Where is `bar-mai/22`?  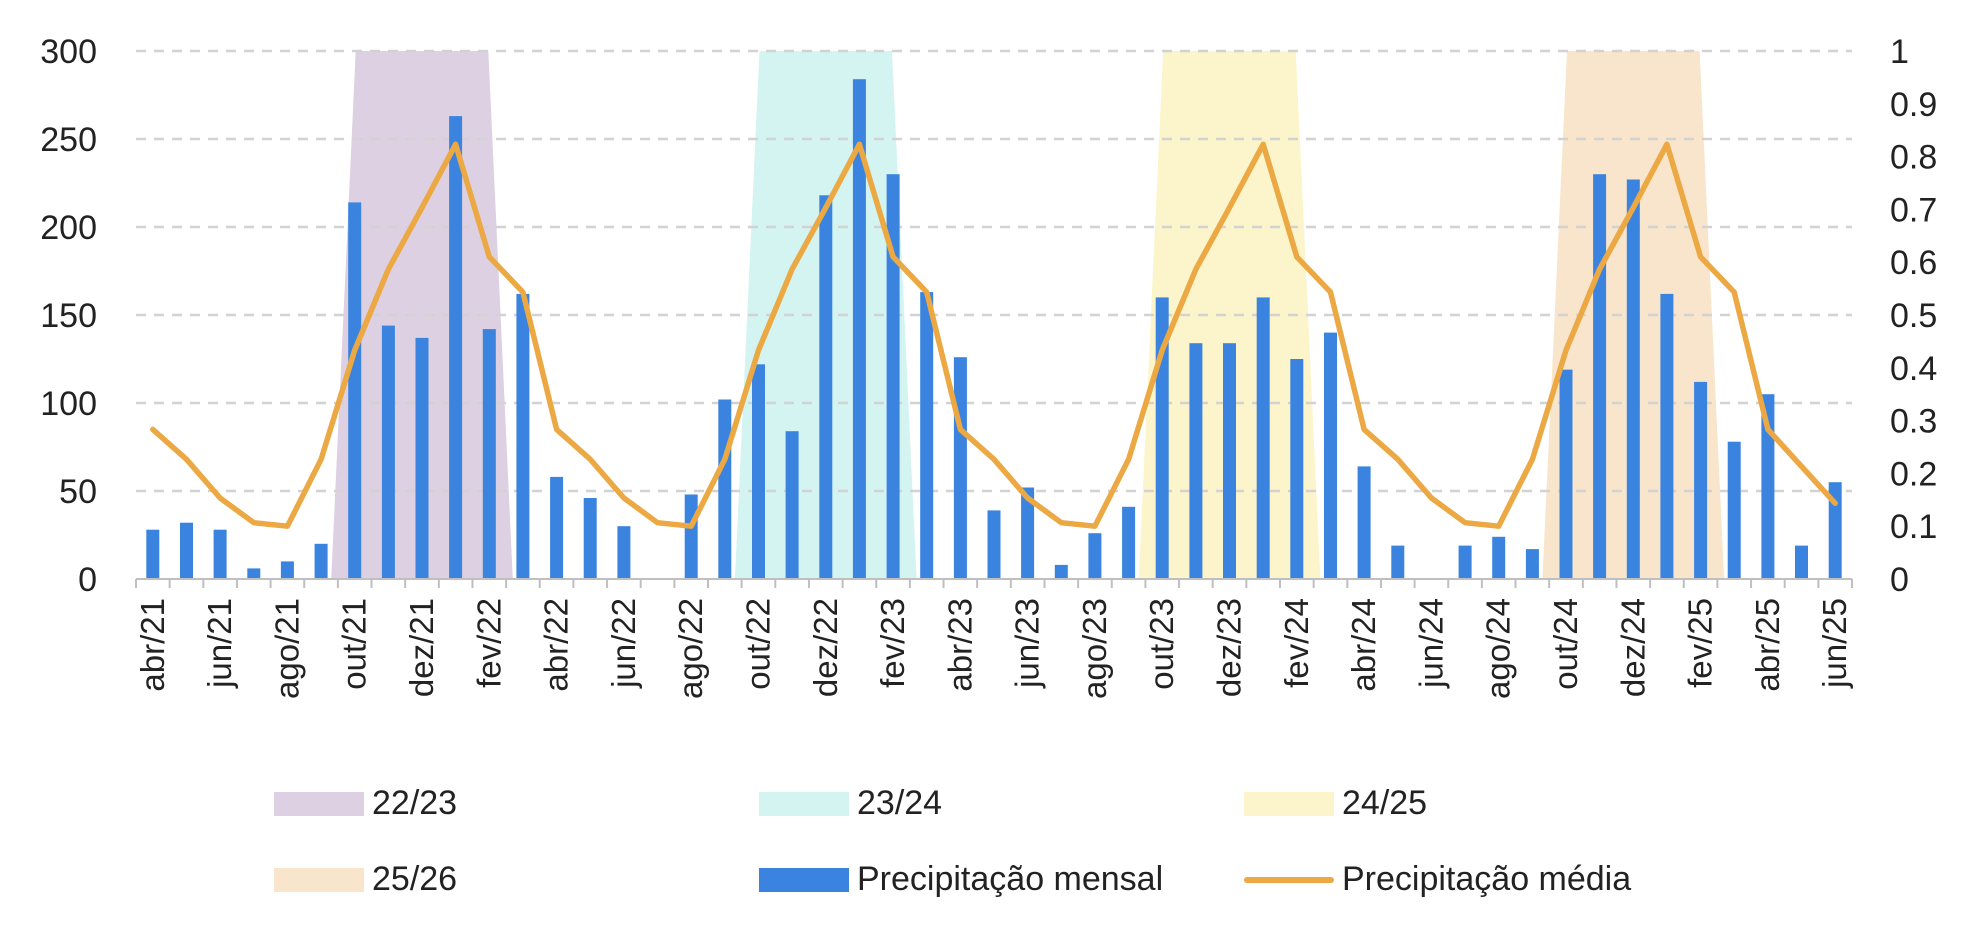 bar-mai/22 is located at coordinates (590, 538).